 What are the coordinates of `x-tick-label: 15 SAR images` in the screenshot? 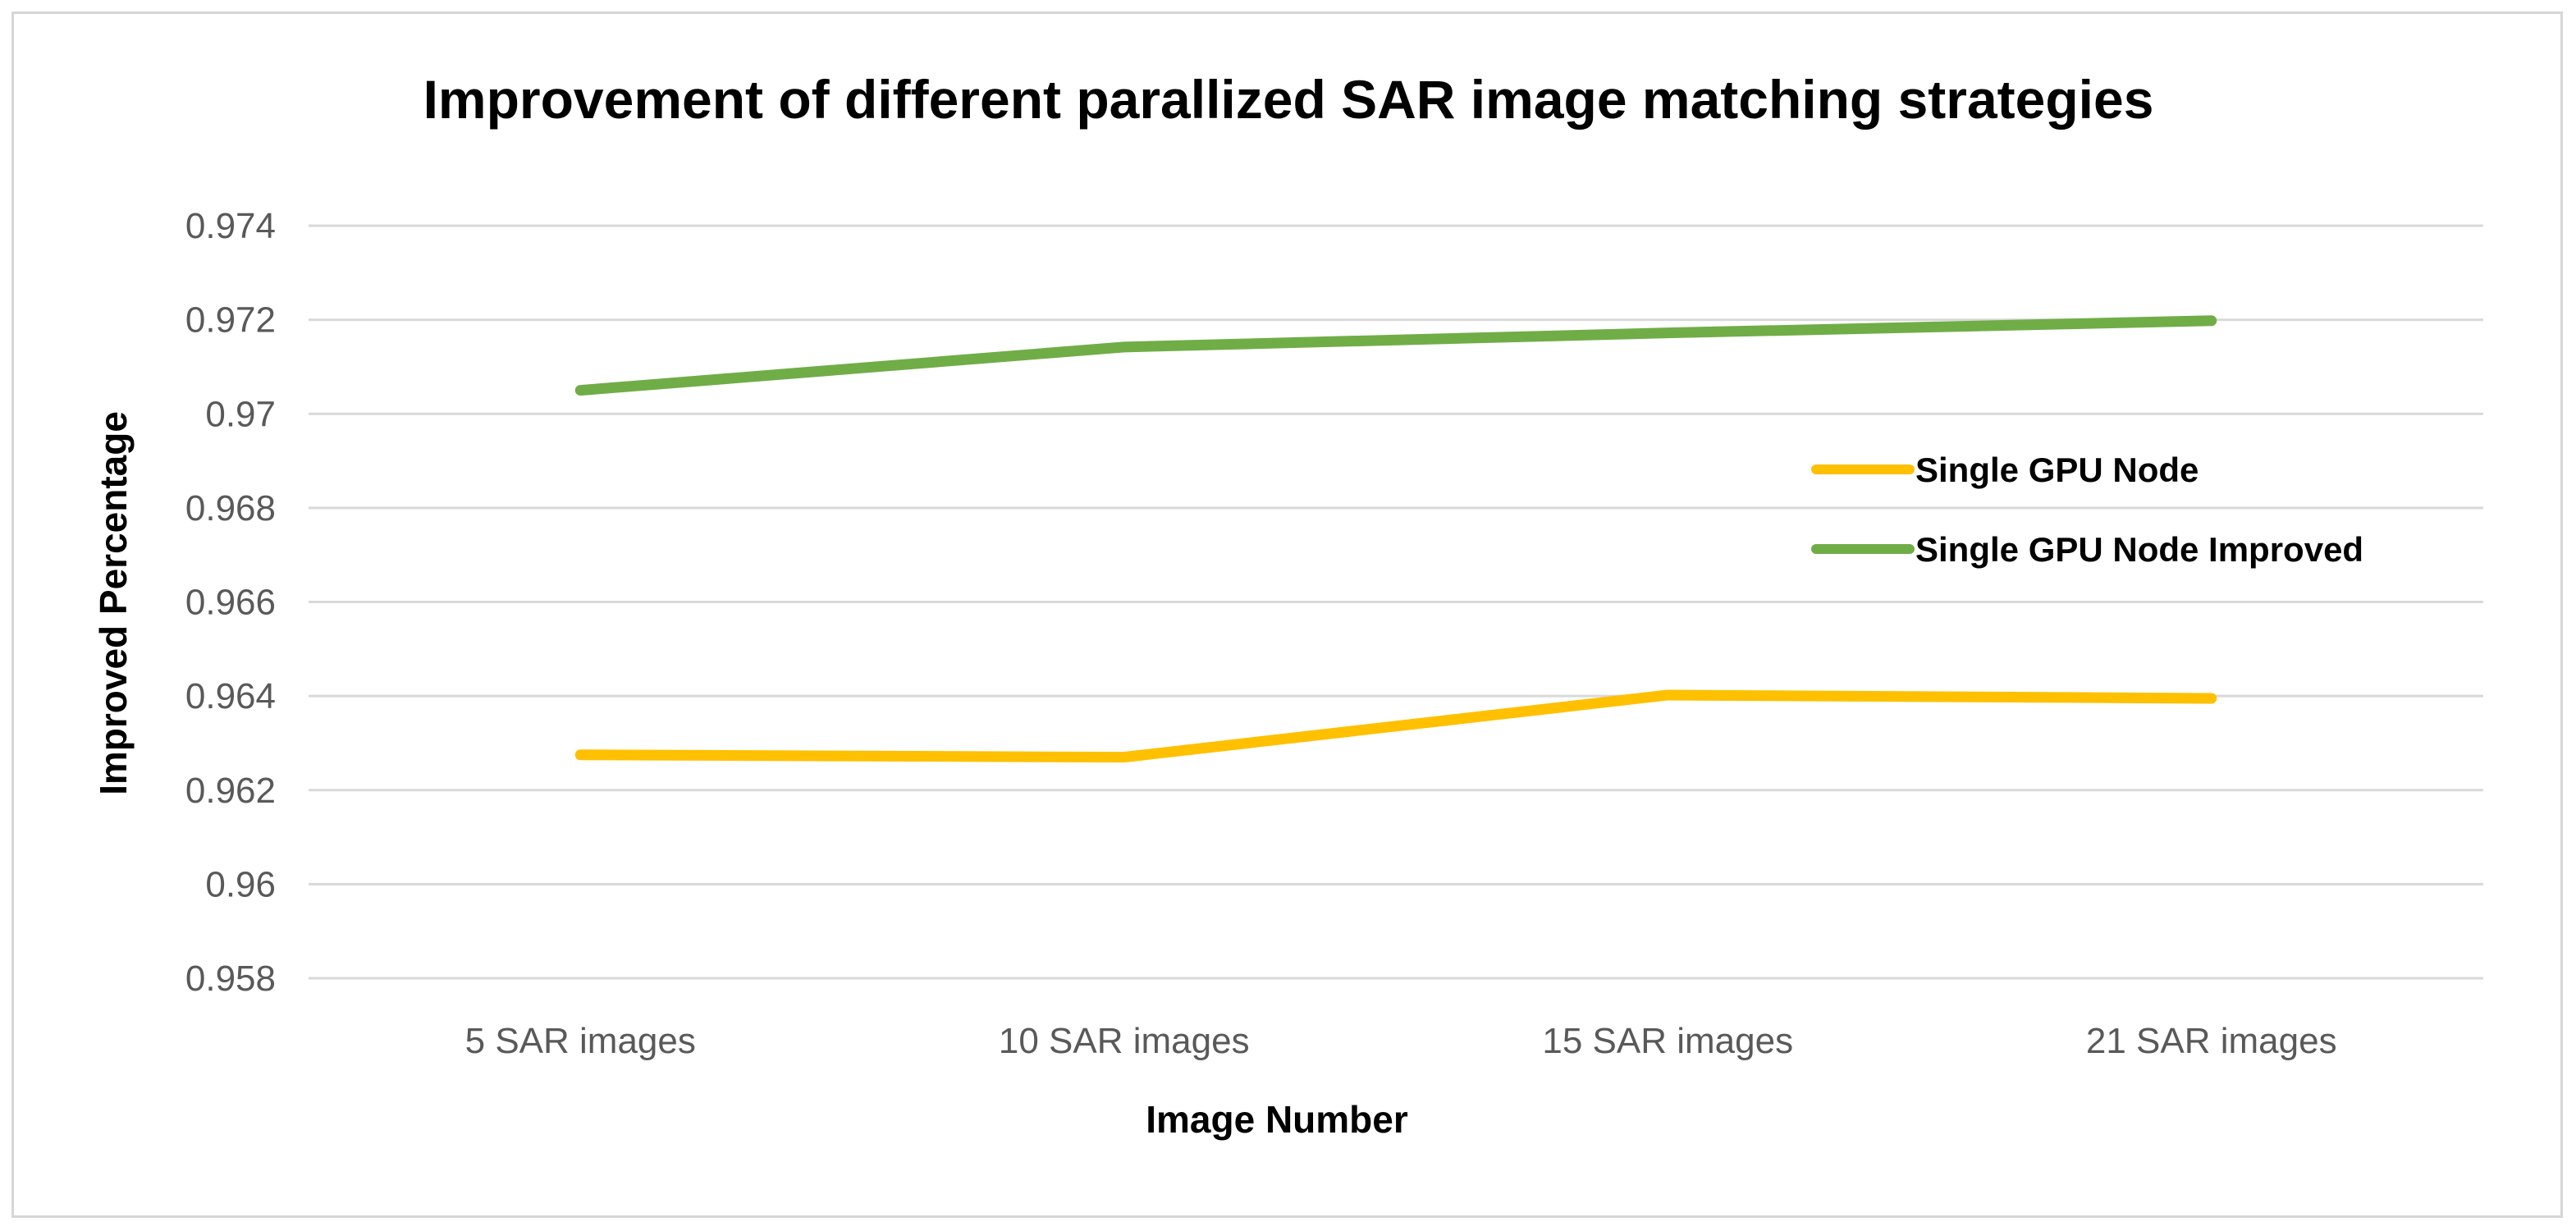 It's located at (1667, 1041).